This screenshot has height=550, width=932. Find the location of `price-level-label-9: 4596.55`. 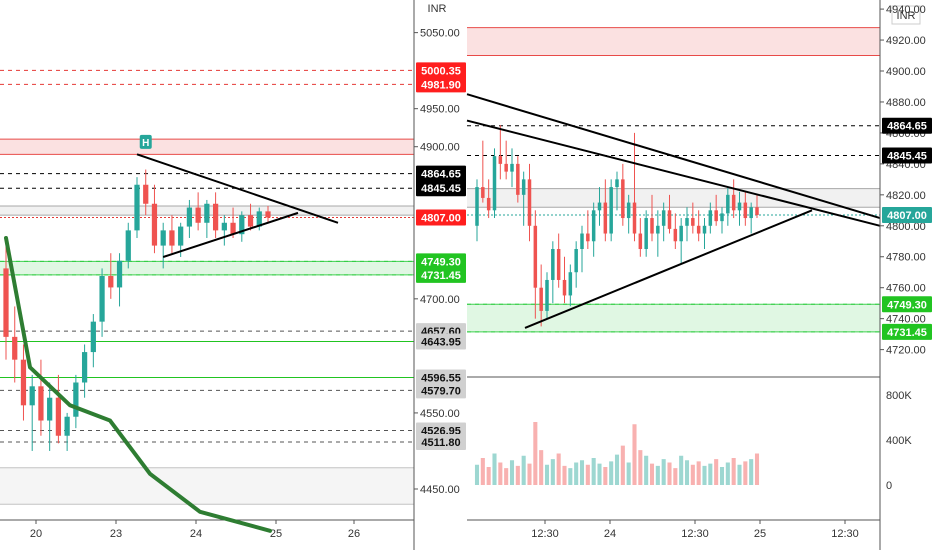

price-level-label-9: 4596.55 is located at coordinates (441, 379).